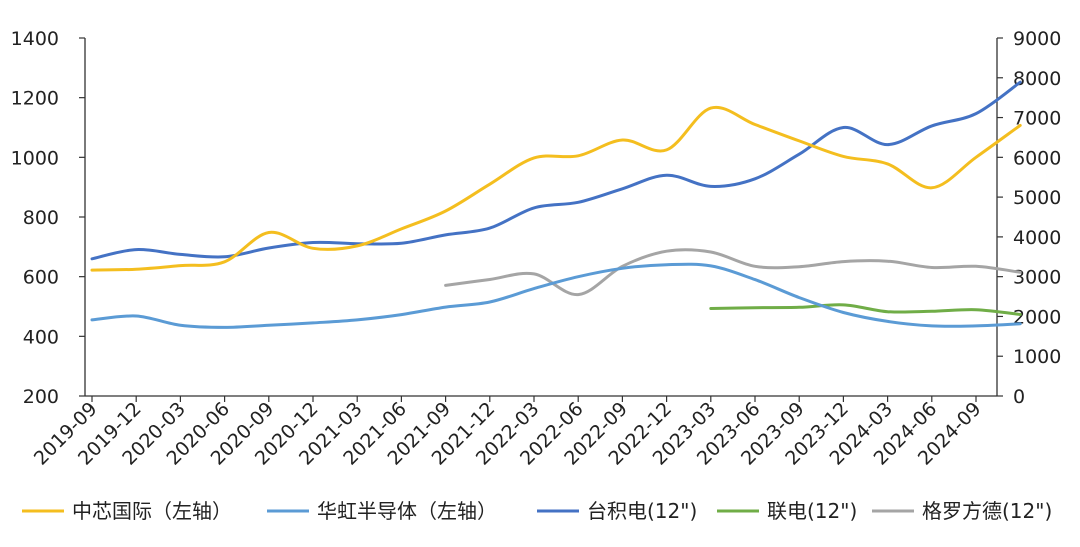 This screenshot has height=547, width=1080. I want to click on left-tick-label: 800, so click(41, 218).